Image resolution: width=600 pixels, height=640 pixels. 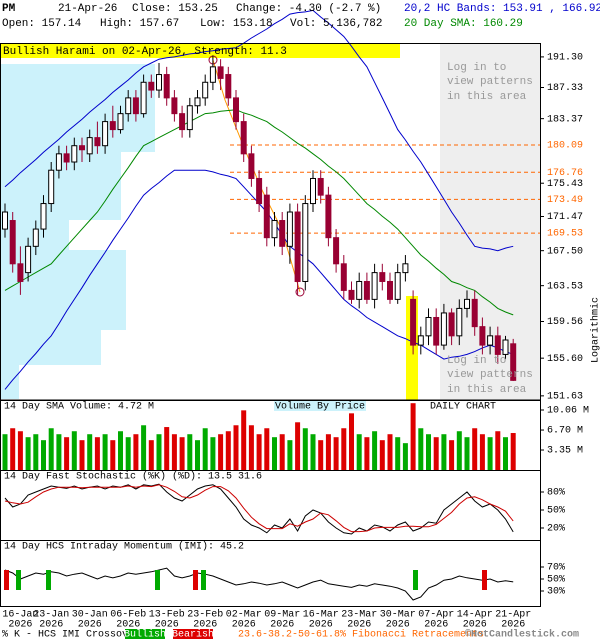 I want to click on y-tick-label: 151.63, so click(x=565, y=396).